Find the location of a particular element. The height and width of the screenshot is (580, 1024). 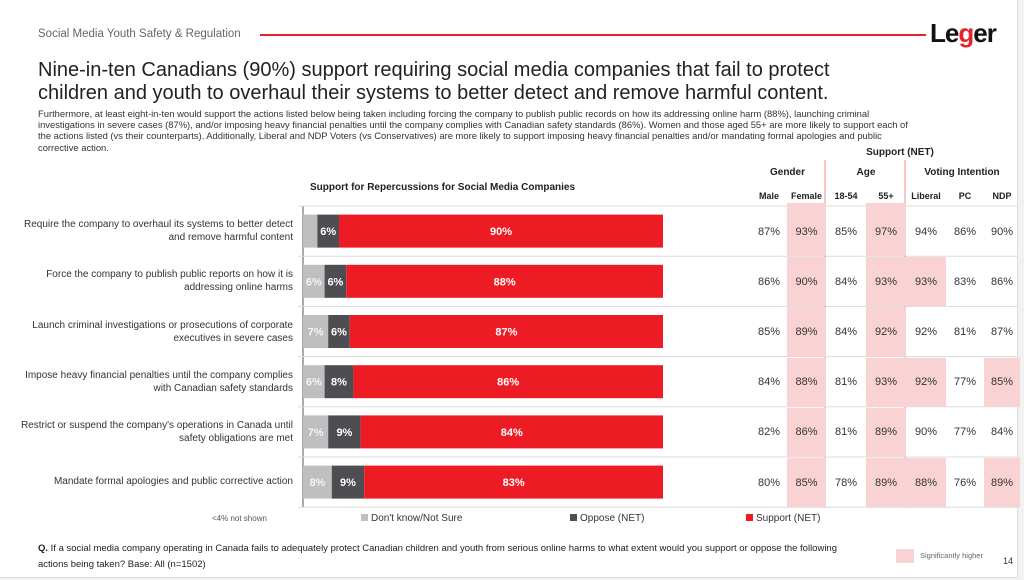

table-title: Support (NET) is located at coordinates (900, 152).